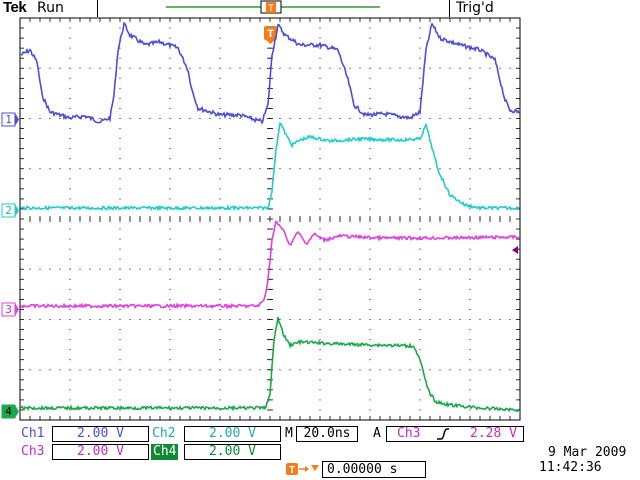  I want to click on ch1-ground-marker-label: 1, so click(8, 119).